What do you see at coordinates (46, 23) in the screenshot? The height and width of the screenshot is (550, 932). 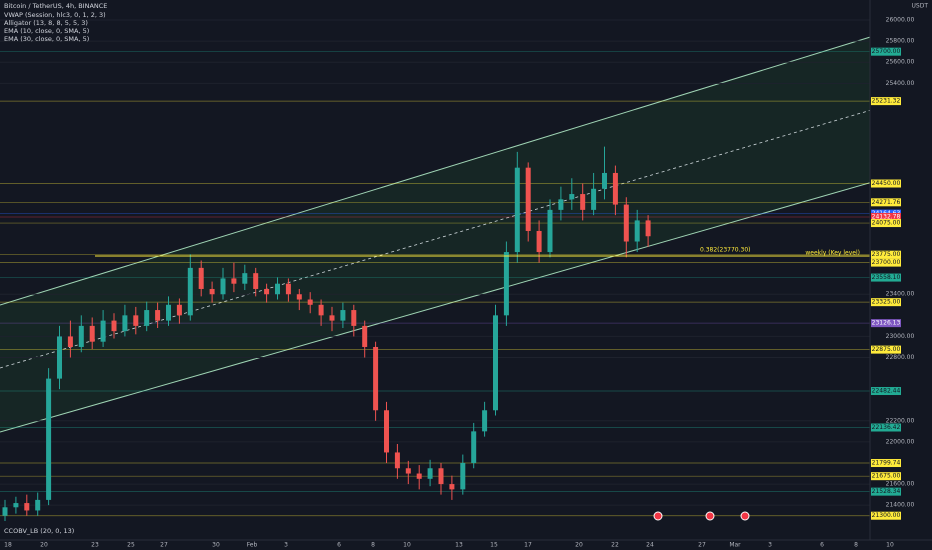 I see `indicator-label: Alligator (13, 8, 8, 5, 5, 3)` at bounding box center [46, 23].